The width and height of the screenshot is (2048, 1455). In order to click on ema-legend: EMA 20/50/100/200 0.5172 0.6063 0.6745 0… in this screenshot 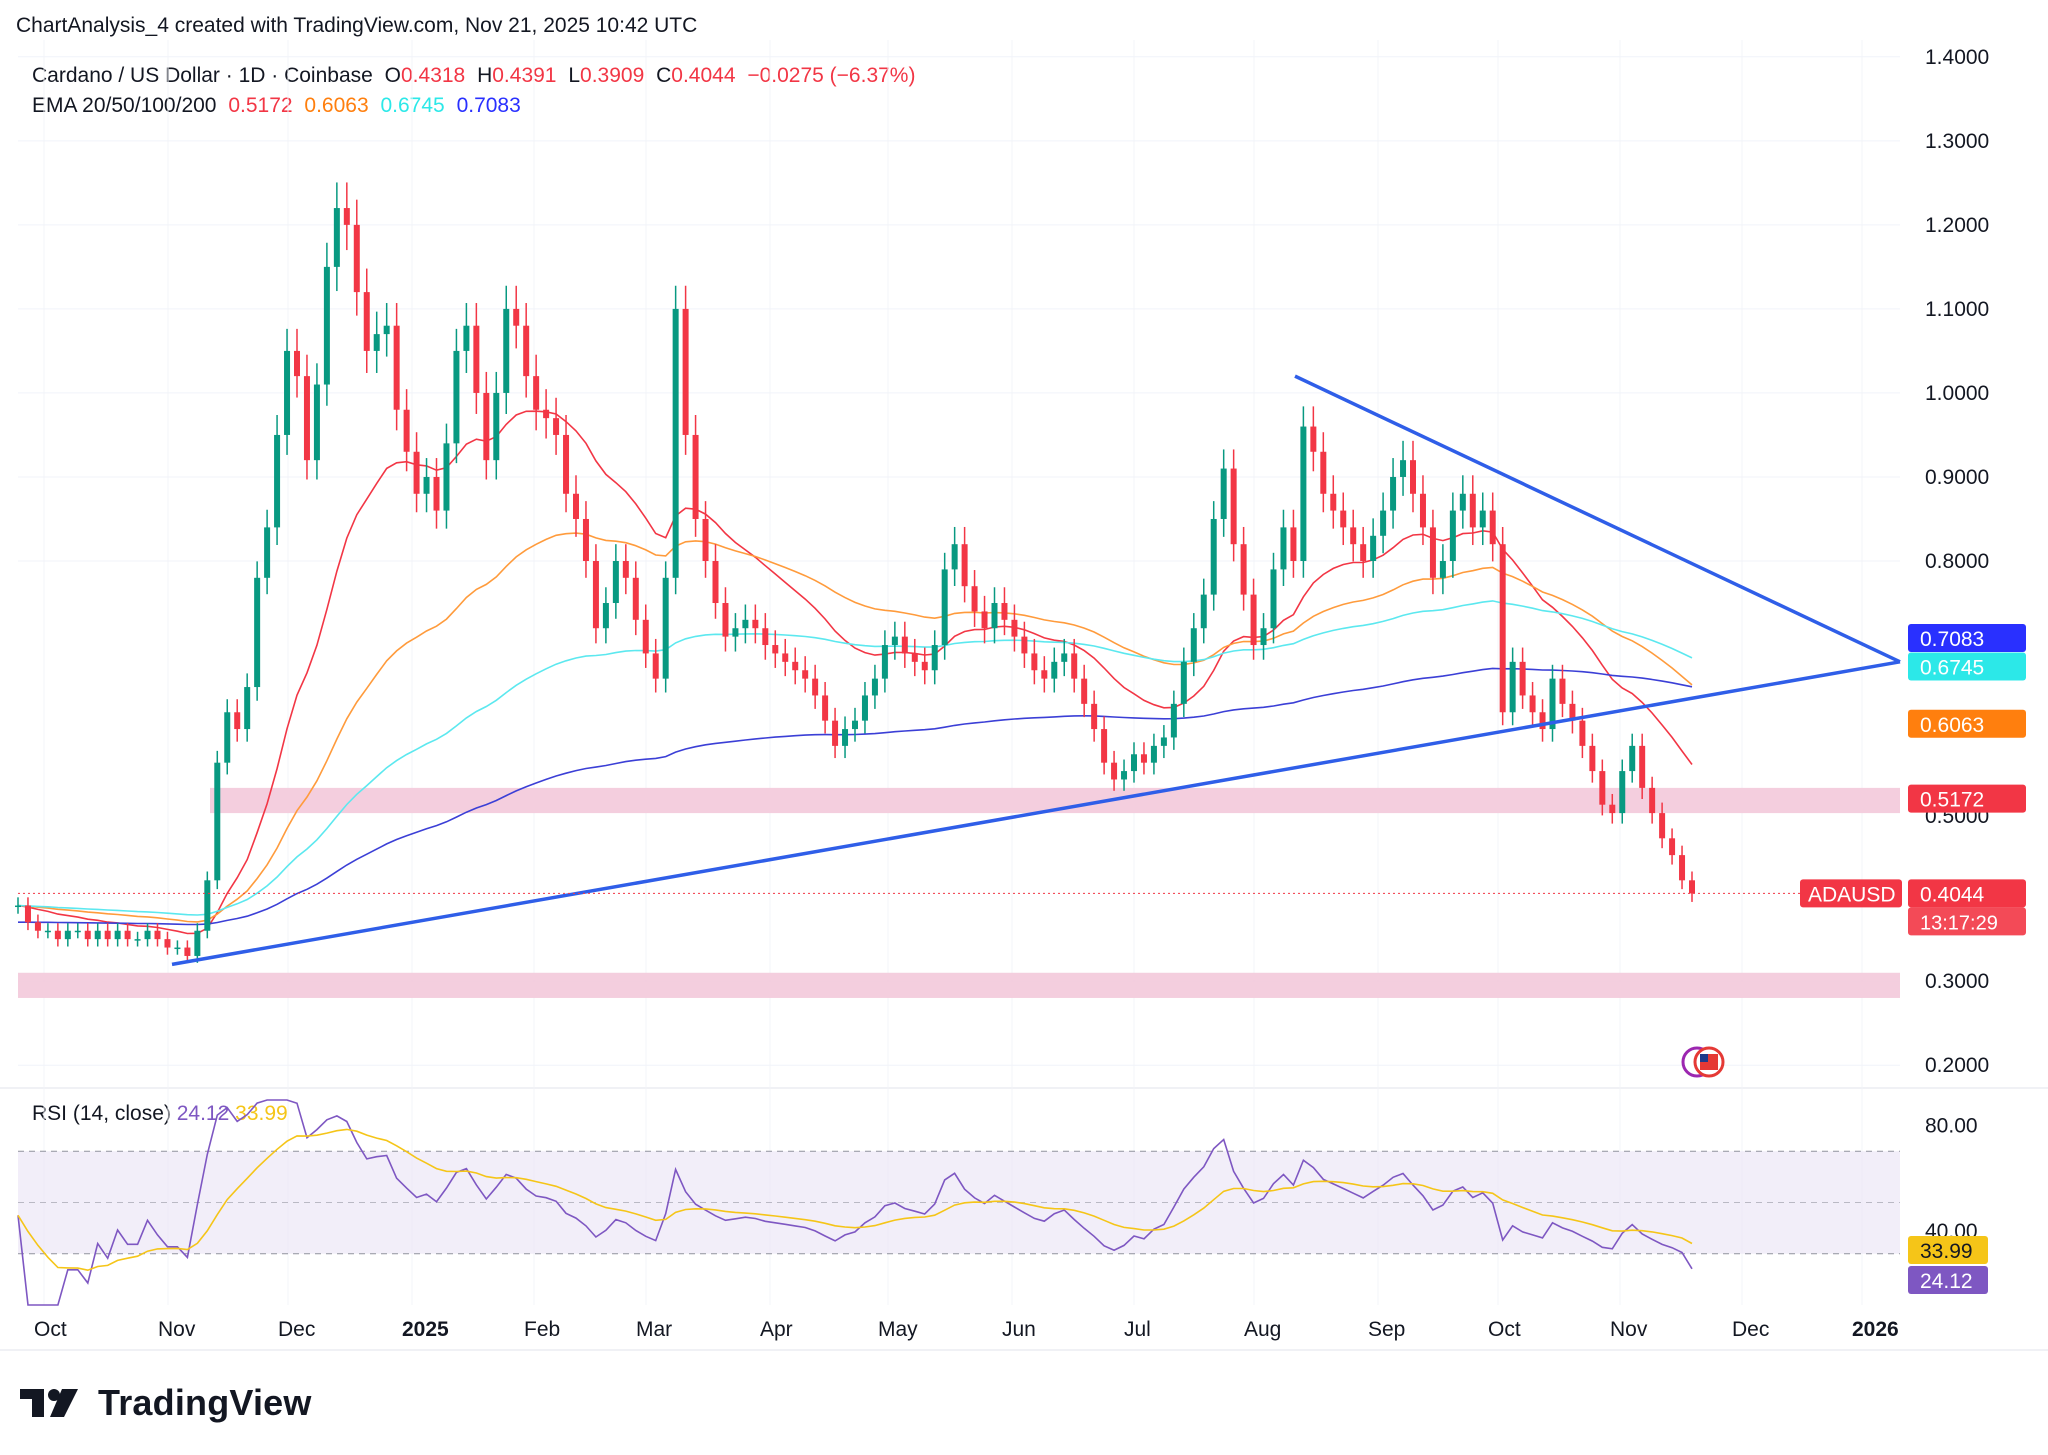, I will do `click(279, 106)`.